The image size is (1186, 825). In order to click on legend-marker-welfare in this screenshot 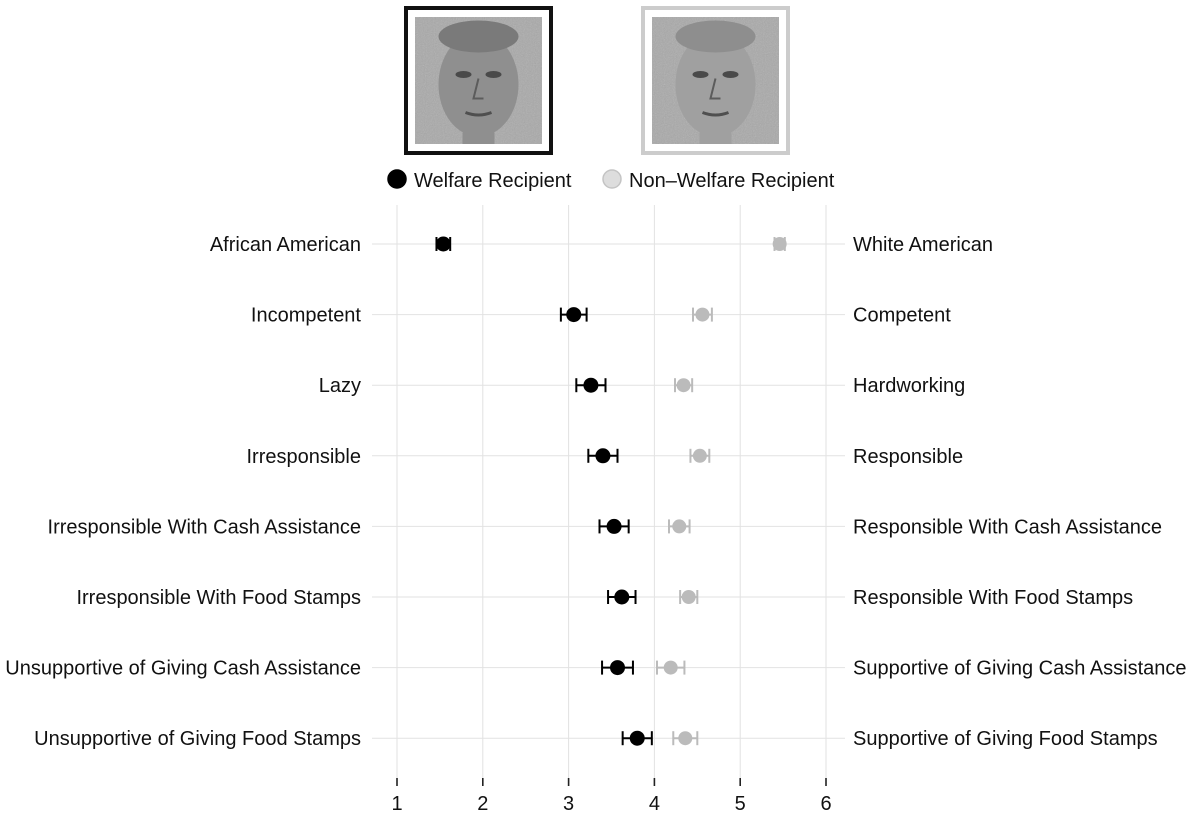, I will do `click(397, 179)`.